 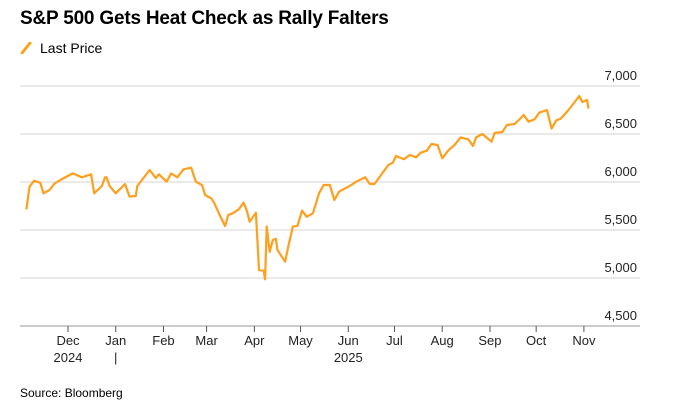 What do you see at coordinates (204, 18) in the screenshot?
I see `chart-title: S&P 500 Gets Heat Check as Rally Falters` at bounding box center [204, 18].